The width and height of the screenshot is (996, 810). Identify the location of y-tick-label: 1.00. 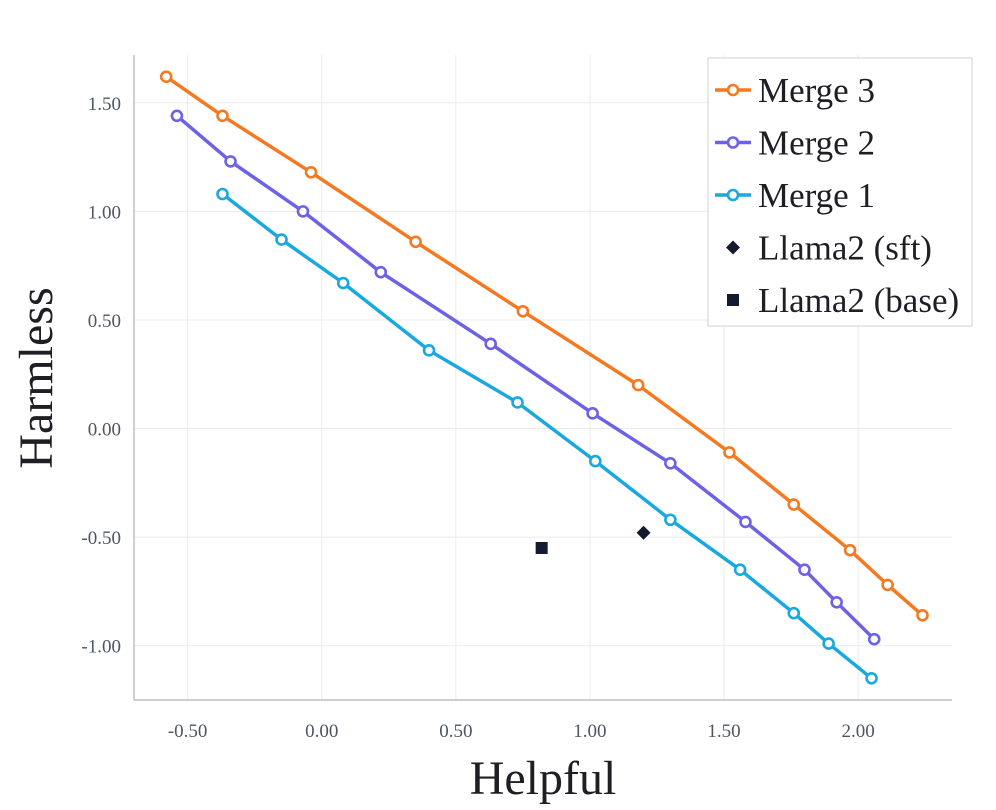
(104, 212).